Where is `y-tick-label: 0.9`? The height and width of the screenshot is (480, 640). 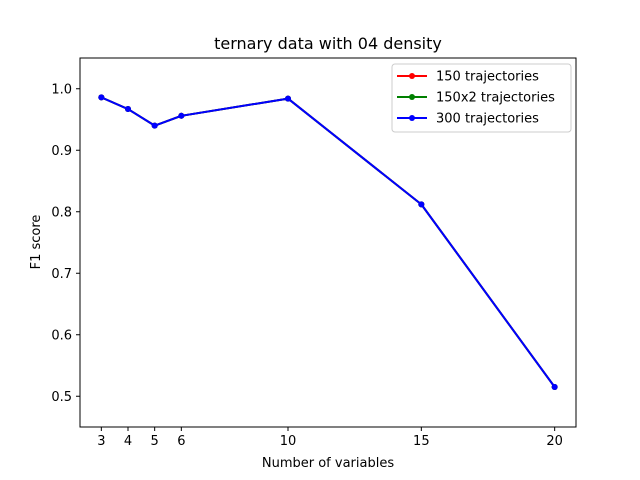
y-tick-label: 0.9 is located at coordinates (61, 151).